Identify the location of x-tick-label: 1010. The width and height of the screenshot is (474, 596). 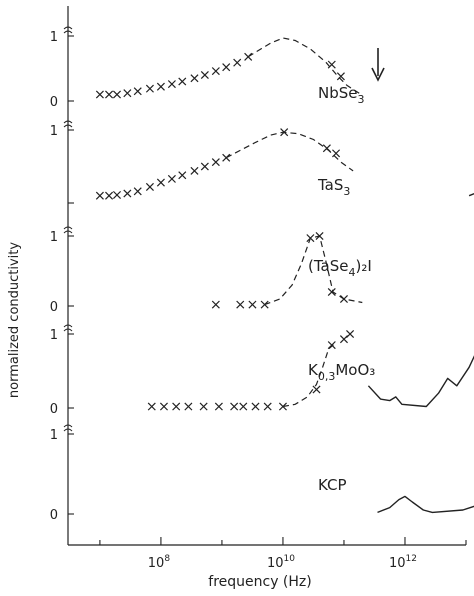
(281, 562).